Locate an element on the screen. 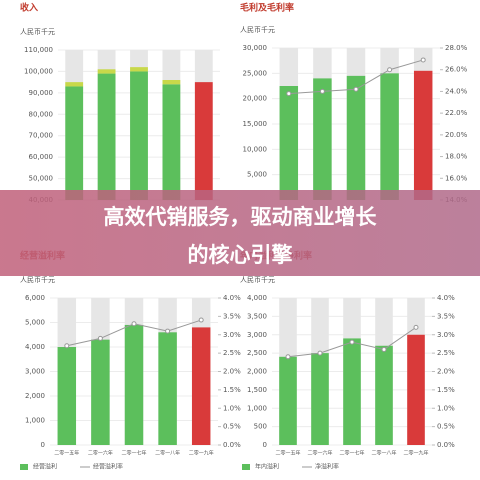 The width and height of the screenshot is (480, 480). chart-title: 毛利及毛利率 is located at coordinates (267, 8).